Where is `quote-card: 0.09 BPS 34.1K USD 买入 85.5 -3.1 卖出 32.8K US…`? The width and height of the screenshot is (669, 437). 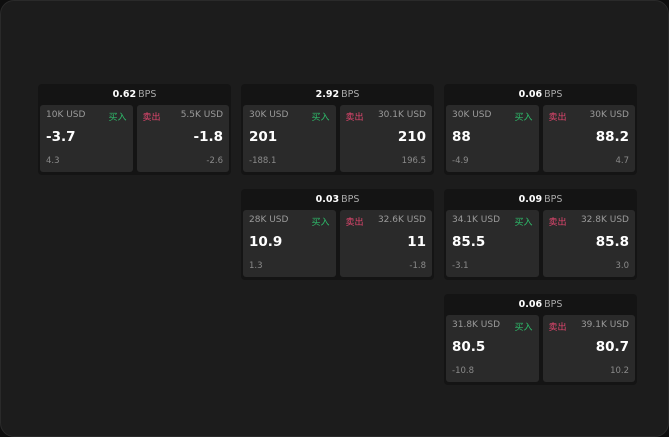
quote-card: 0.09 BPS 34.1K USD 买入 85.5 -3.1 卖出 32.8K US… is located at coordinates (540, 234).